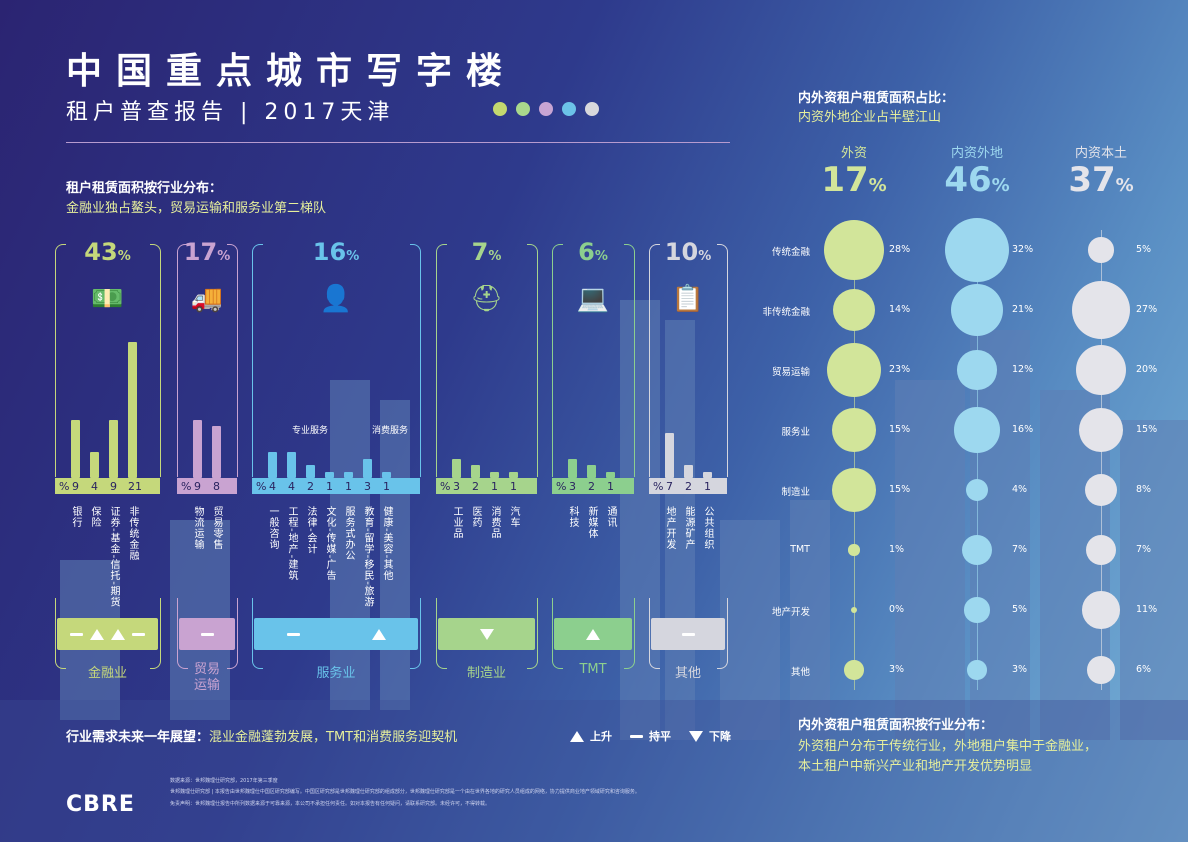 The image size is (1188, 842). What do you see at coordinates (669, 528) in the screenshot?
I see `category-label: 地产开发` at bounding box center [669, 528].